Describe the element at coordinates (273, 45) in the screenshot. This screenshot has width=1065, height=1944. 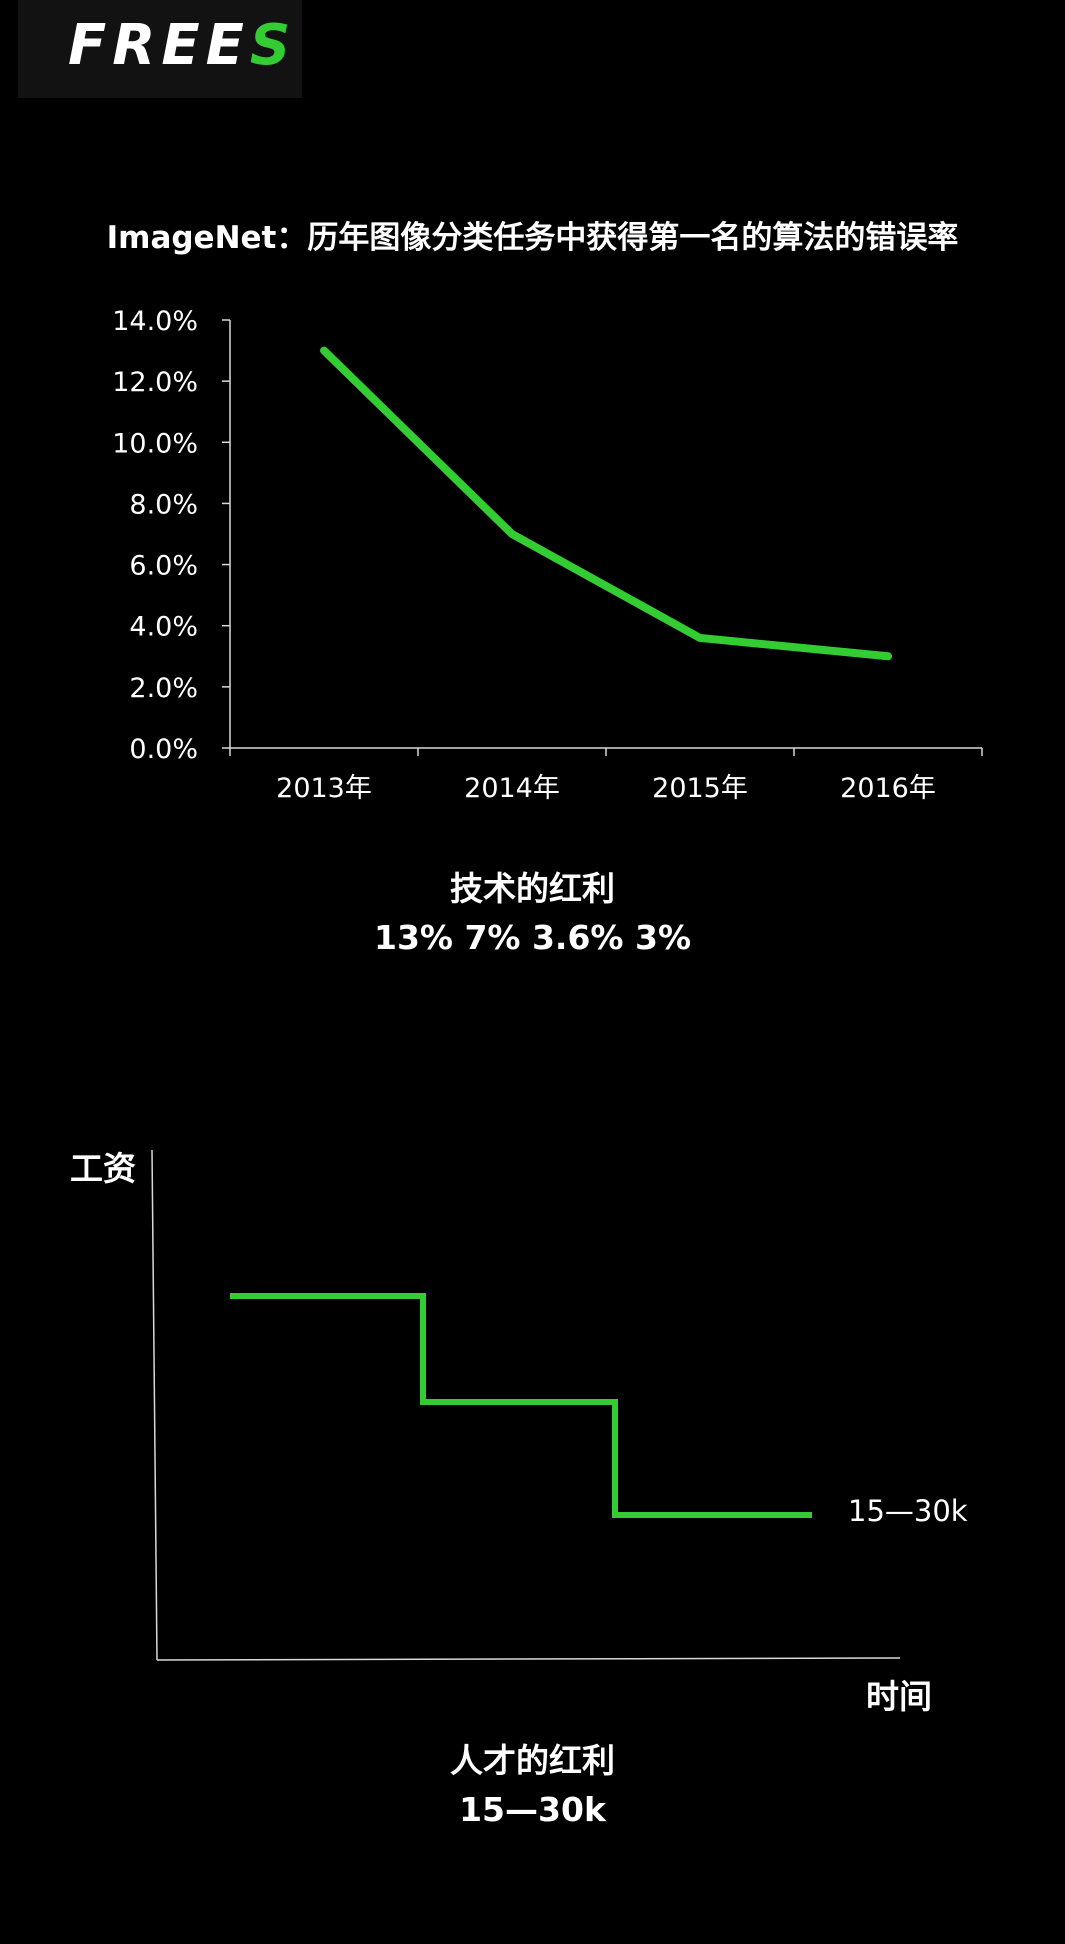
I see `logo-accent-text: S` at that location.